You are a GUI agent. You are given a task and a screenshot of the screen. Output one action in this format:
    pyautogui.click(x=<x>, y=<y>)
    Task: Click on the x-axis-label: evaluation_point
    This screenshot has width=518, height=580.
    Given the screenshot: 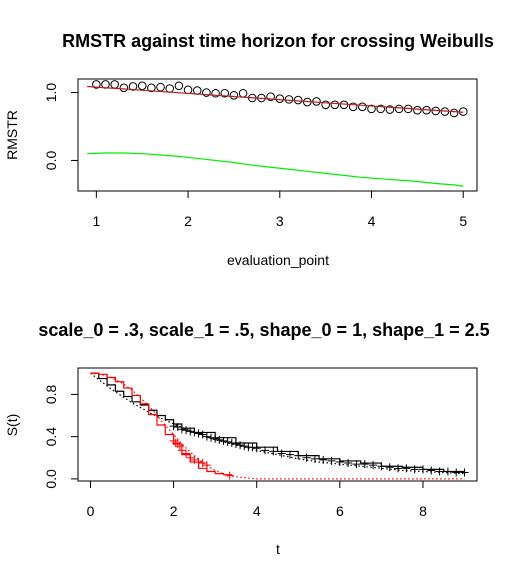 What is the action you would take?
    pyautogui.click(x=278, y=260)
    